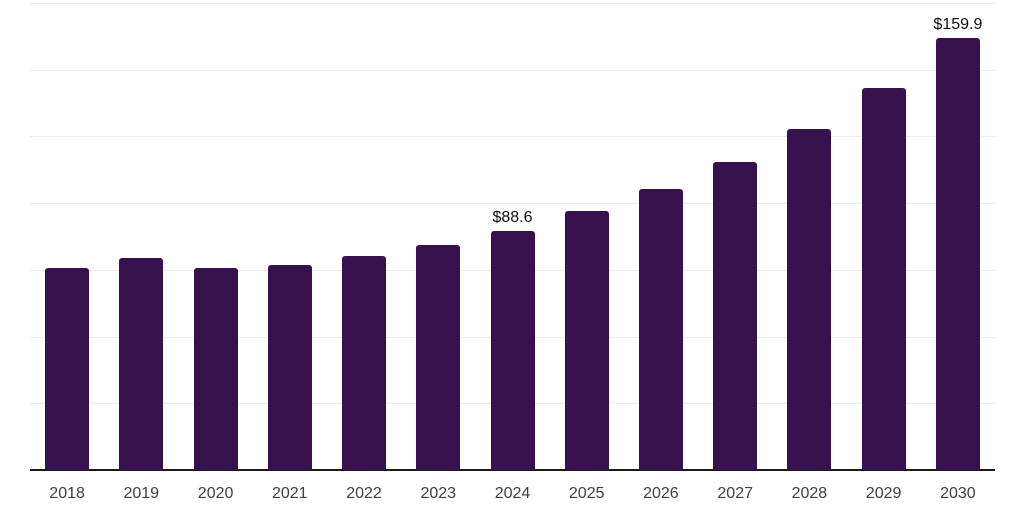 The image size is (1024, 512). Describe the element at coordinates (809, 493) in the screenshot. I see `x-tick-2028: 2028` at that location.